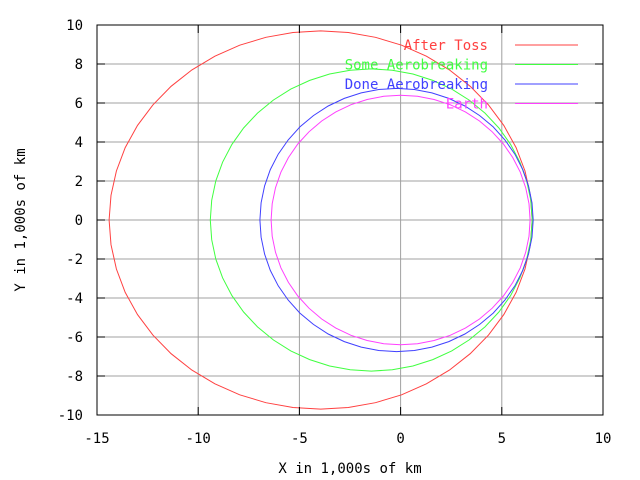  What do you see at coordinates (349, 469) in the screenshot?
I see `x-axis-label: X in 1,000s of km` at bounding box center [349, 469].